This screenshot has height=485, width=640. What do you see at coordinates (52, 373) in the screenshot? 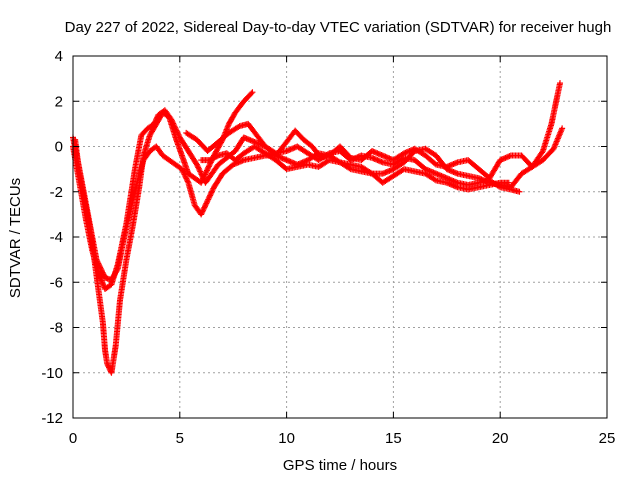
I see `y-tick-label: -10` at bounding box center [52, 373].